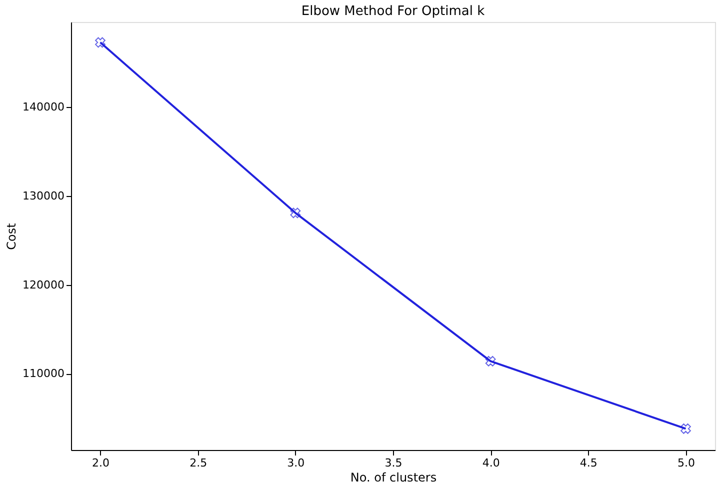  Describe the element at coordinates (393, 477) in the screenshot. I see `x-axis-title: No. of clusters` at that location.